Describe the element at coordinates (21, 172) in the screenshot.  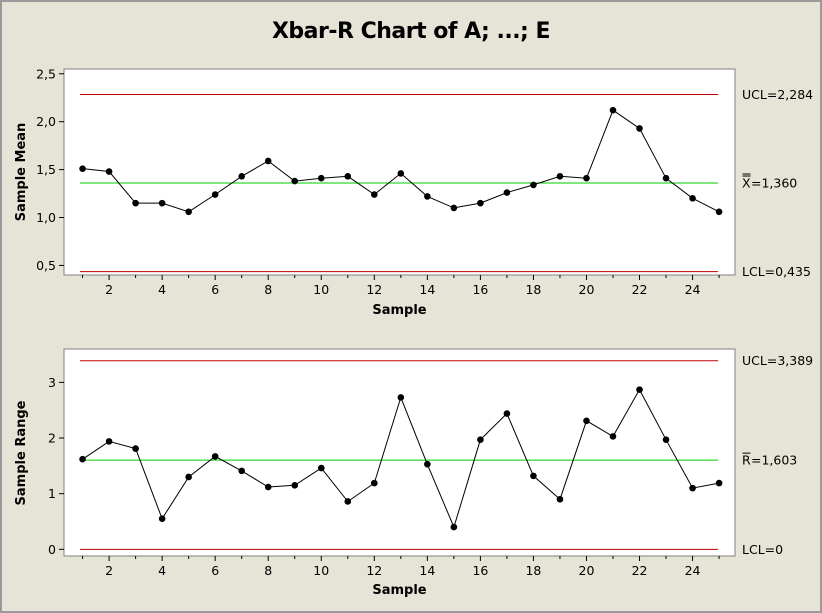
I see `mean-y-axis-label: Sample Mean` at that location.